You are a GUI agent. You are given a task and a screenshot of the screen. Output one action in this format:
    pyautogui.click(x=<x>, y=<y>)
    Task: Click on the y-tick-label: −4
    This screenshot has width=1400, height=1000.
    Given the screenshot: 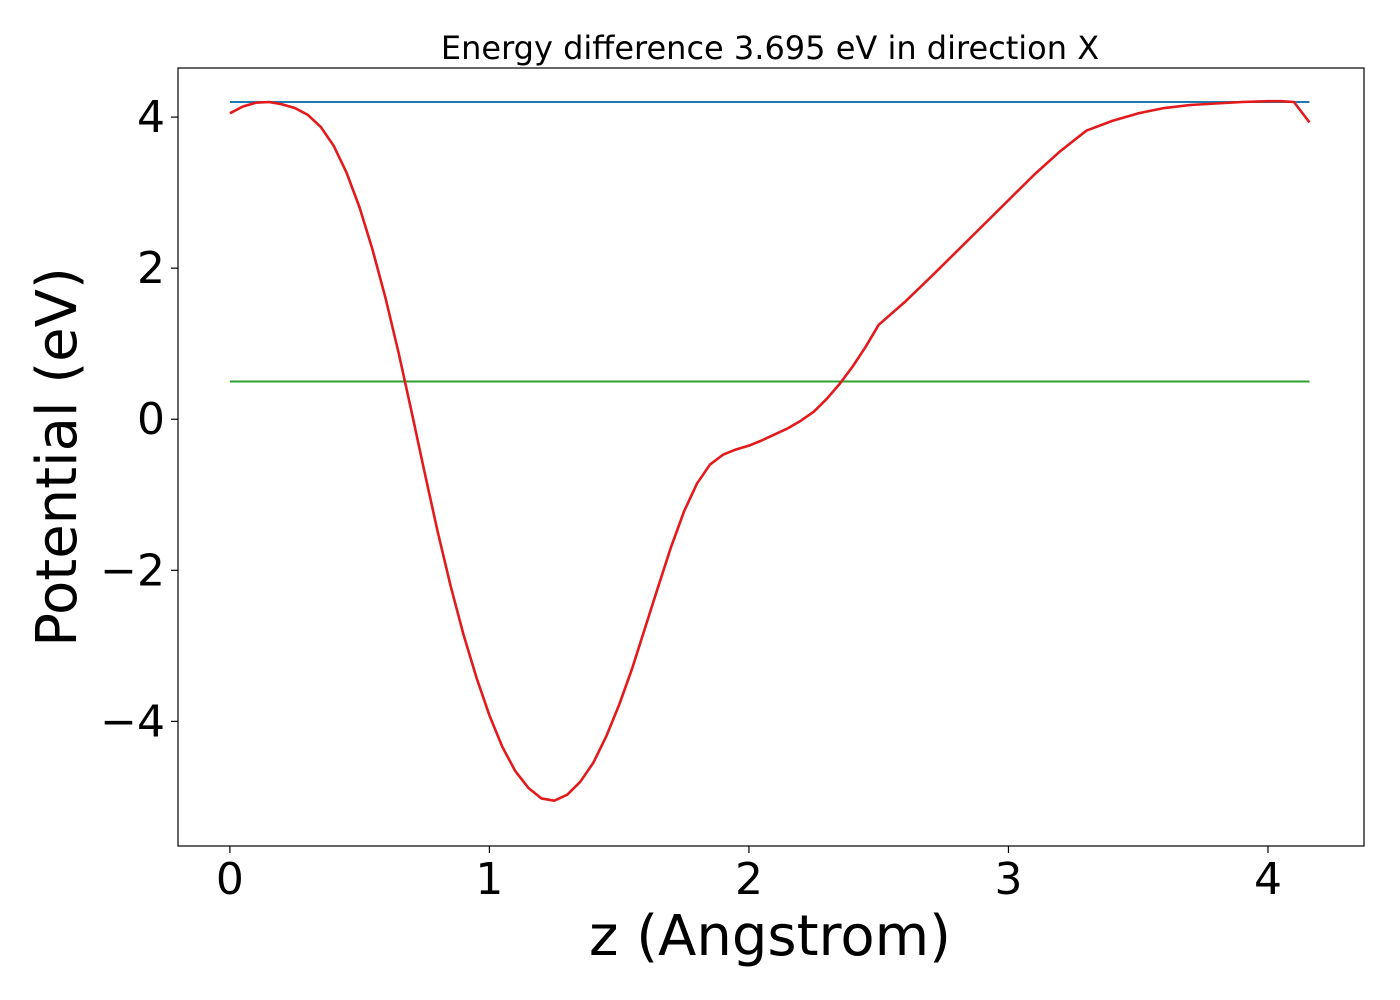 What is the action you would take?
    pyautogui.click(x=132, y=721)
    